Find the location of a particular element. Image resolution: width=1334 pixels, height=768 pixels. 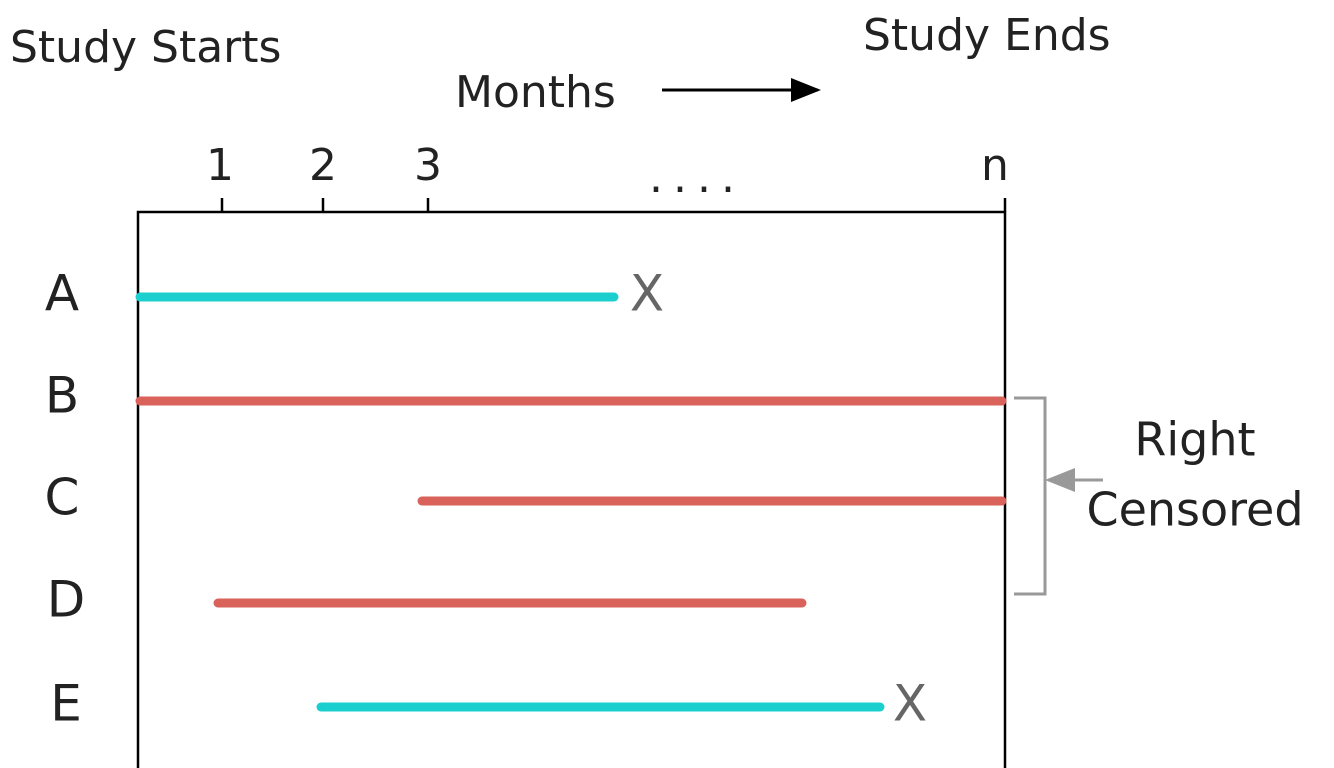

bracket-label: Censored is located at coordinates (1194, 510).